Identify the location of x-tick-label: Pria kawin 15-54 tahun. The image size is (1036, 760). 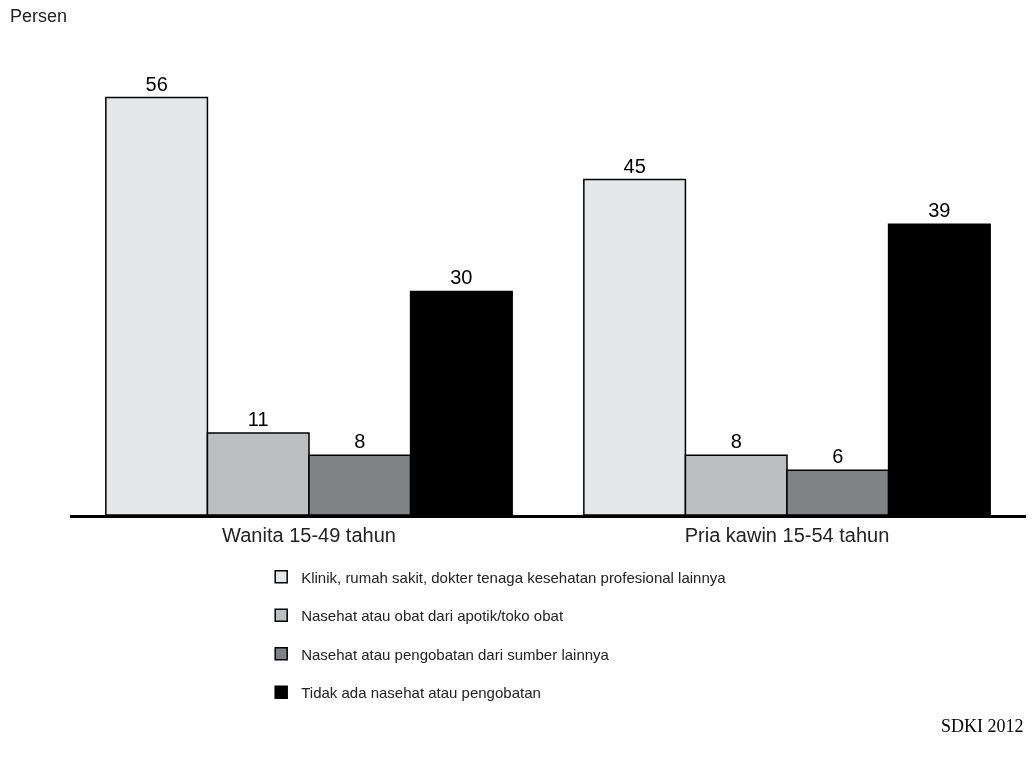
(787, 534).